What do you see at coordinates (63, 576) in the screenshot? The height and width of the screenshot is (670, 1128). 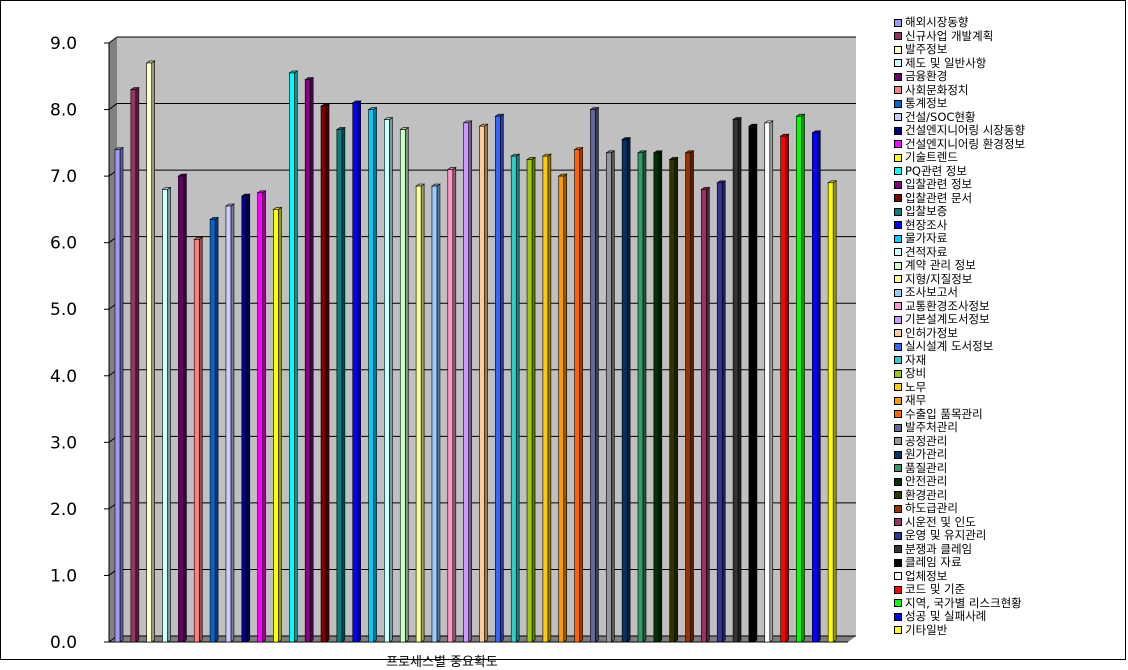 I see `y-tick-label: 1.0` at bounding box center [63, 576].